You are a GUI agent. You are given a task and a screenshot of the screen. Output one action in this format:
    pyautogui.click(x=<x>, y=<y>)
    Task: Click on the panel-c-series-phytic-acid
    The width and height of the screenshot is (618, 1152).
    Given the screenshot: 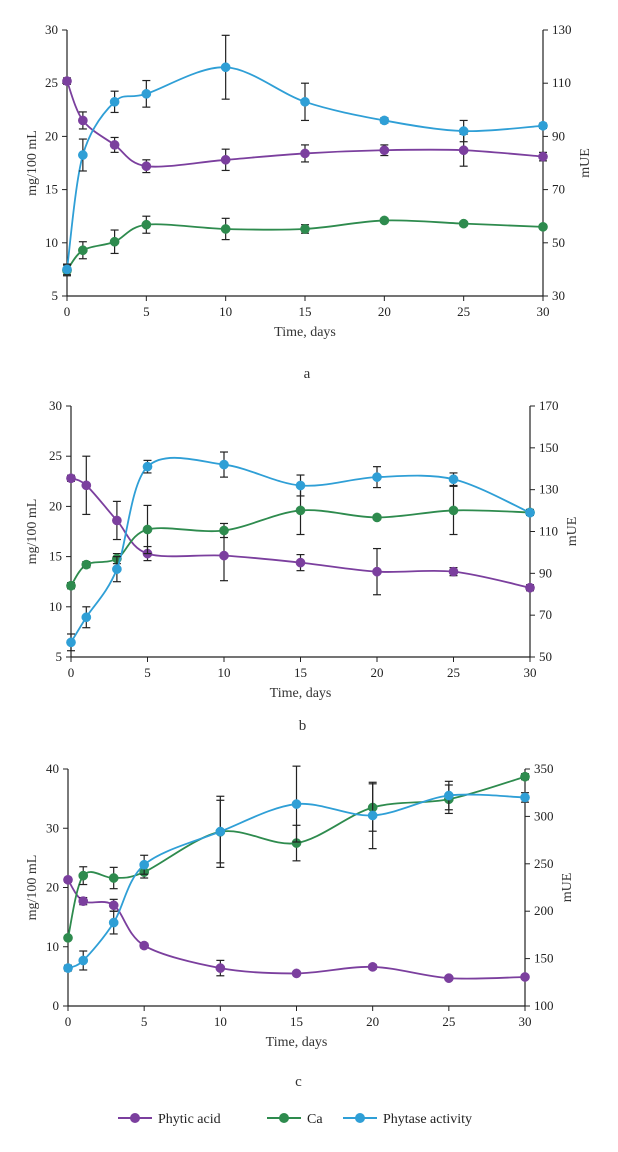 What is the action you would take?
    pyautogui.click(x=296, y=929)
    